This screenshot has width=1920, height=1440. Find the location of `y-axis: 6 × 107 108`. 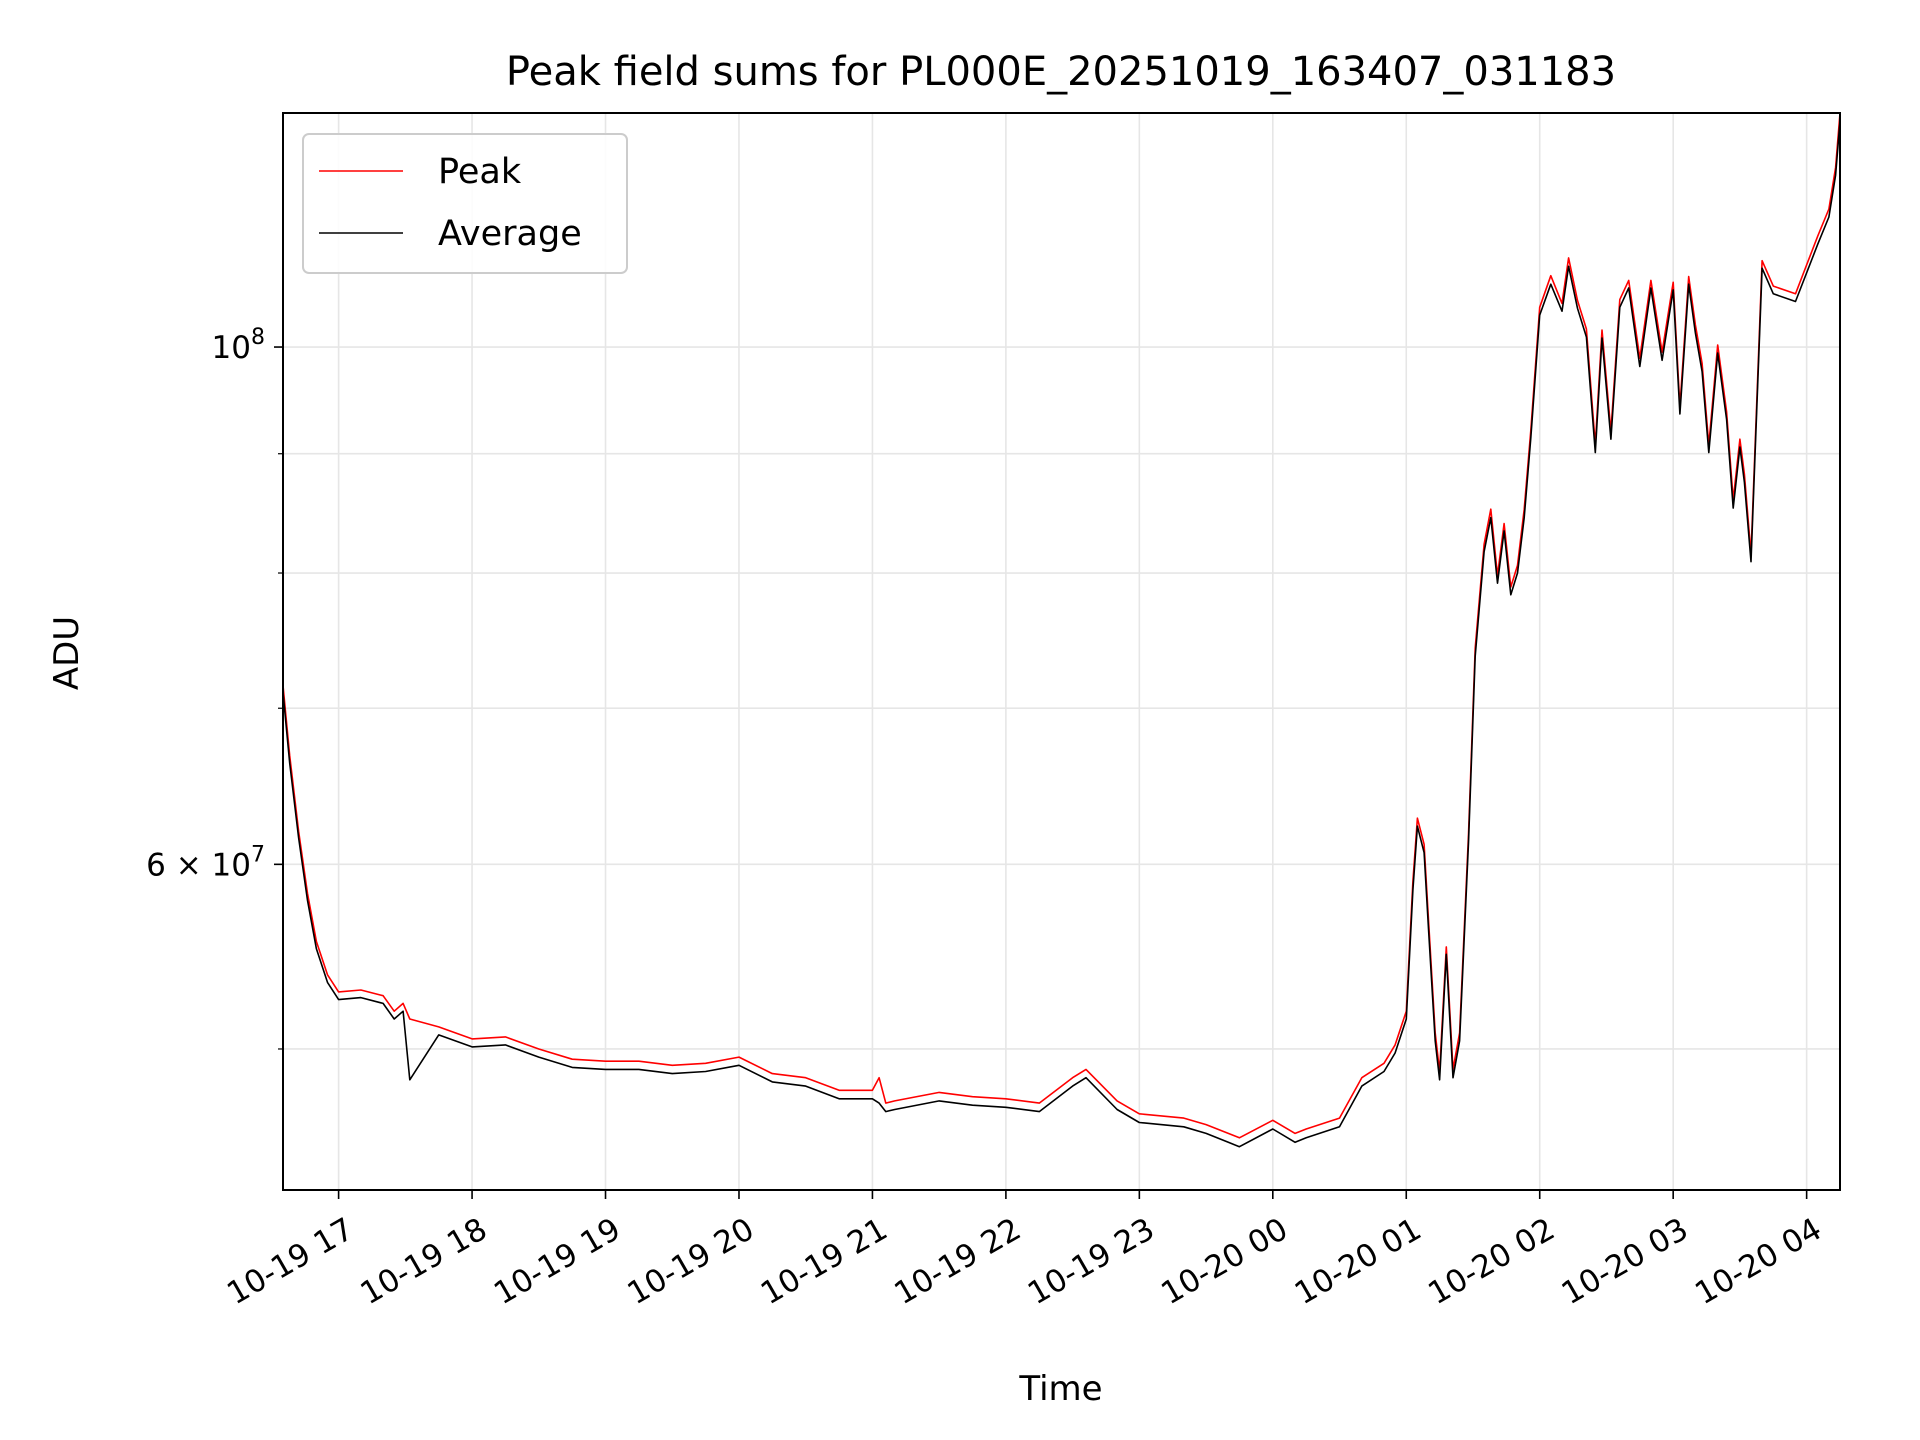

y-axis: 6 × 107 108 is located at coordinates (214, 687).